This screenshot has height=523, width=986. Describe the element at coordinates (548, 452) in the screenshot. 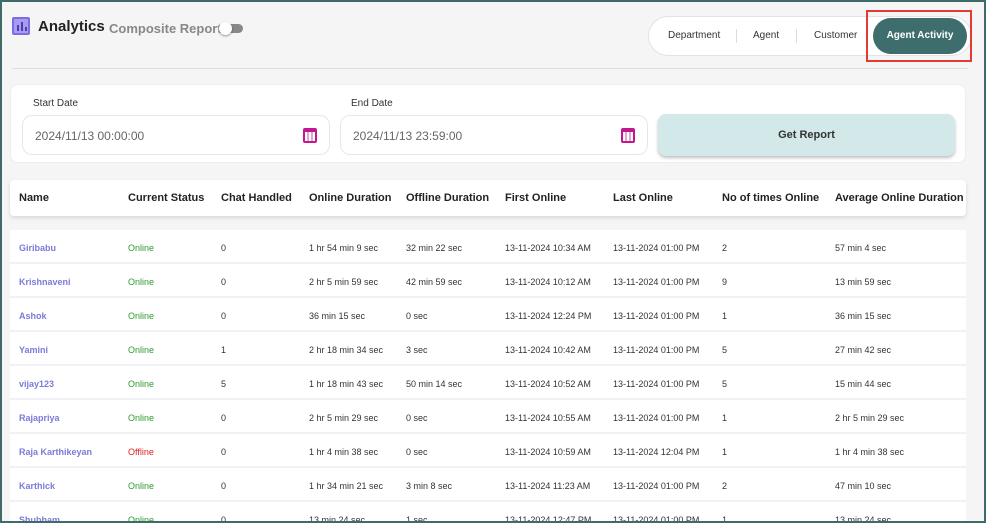

I see `table-cell: 13-11-2024 10:59 AM` at that location.